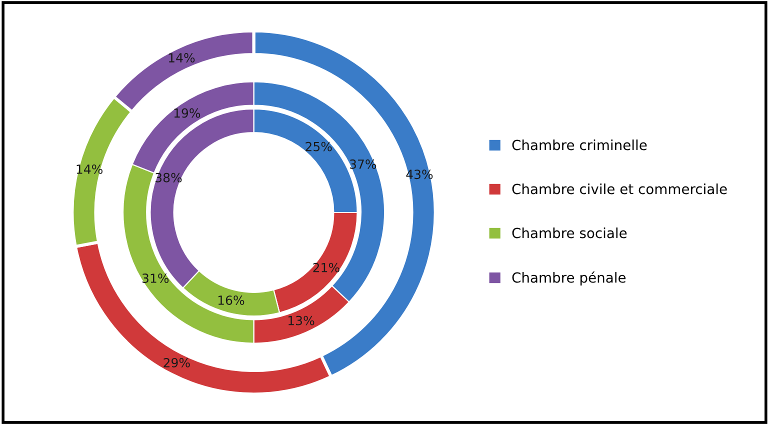  I want to click on legend-label: Chambre sociale, so click(569, 233).